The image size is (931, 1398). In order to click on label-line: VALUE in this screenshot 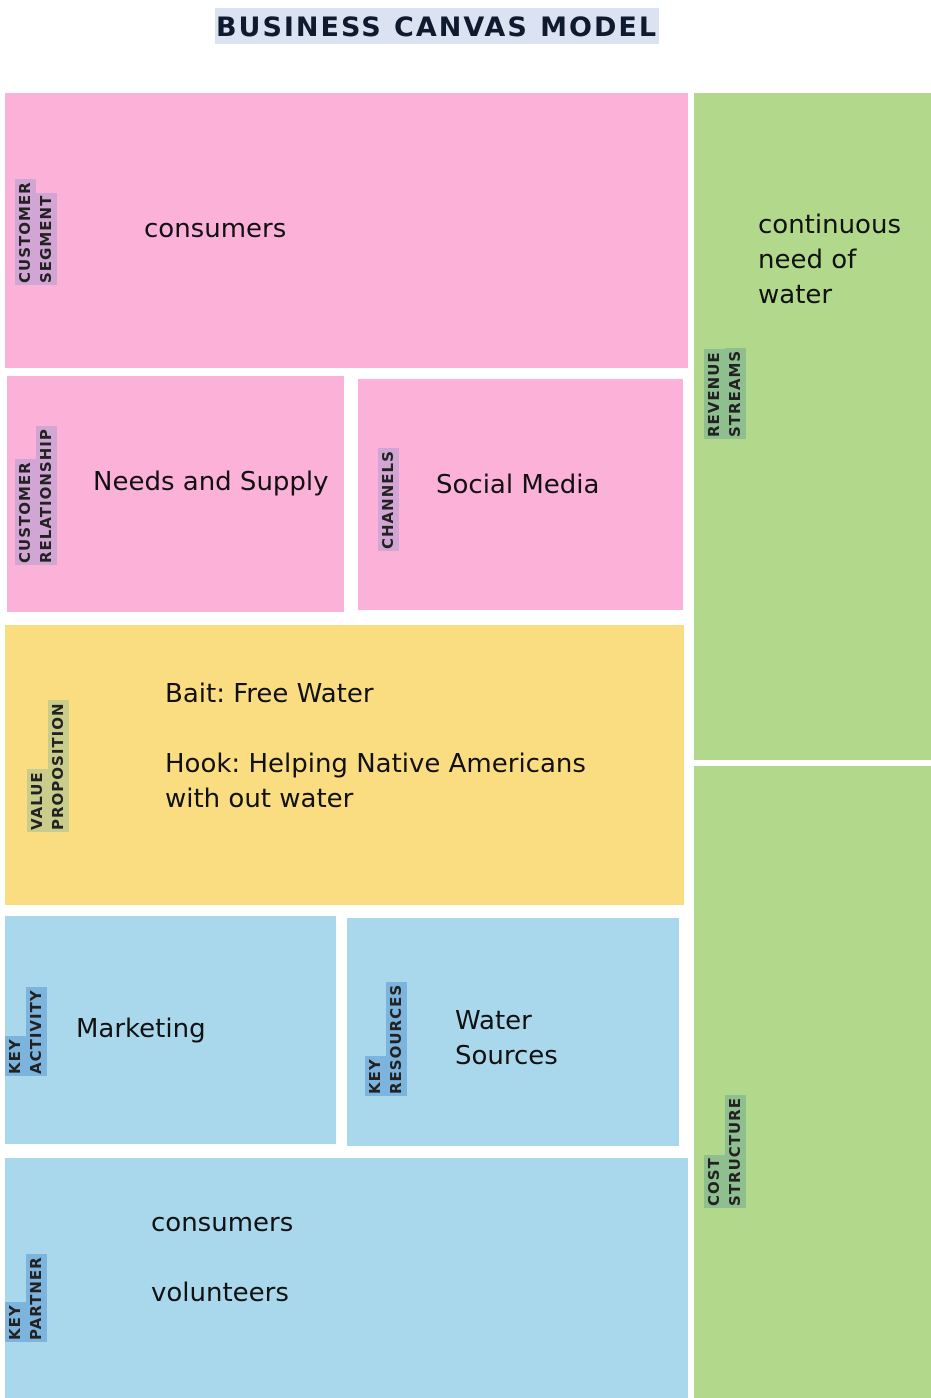, I will do `click(37, 800)`.